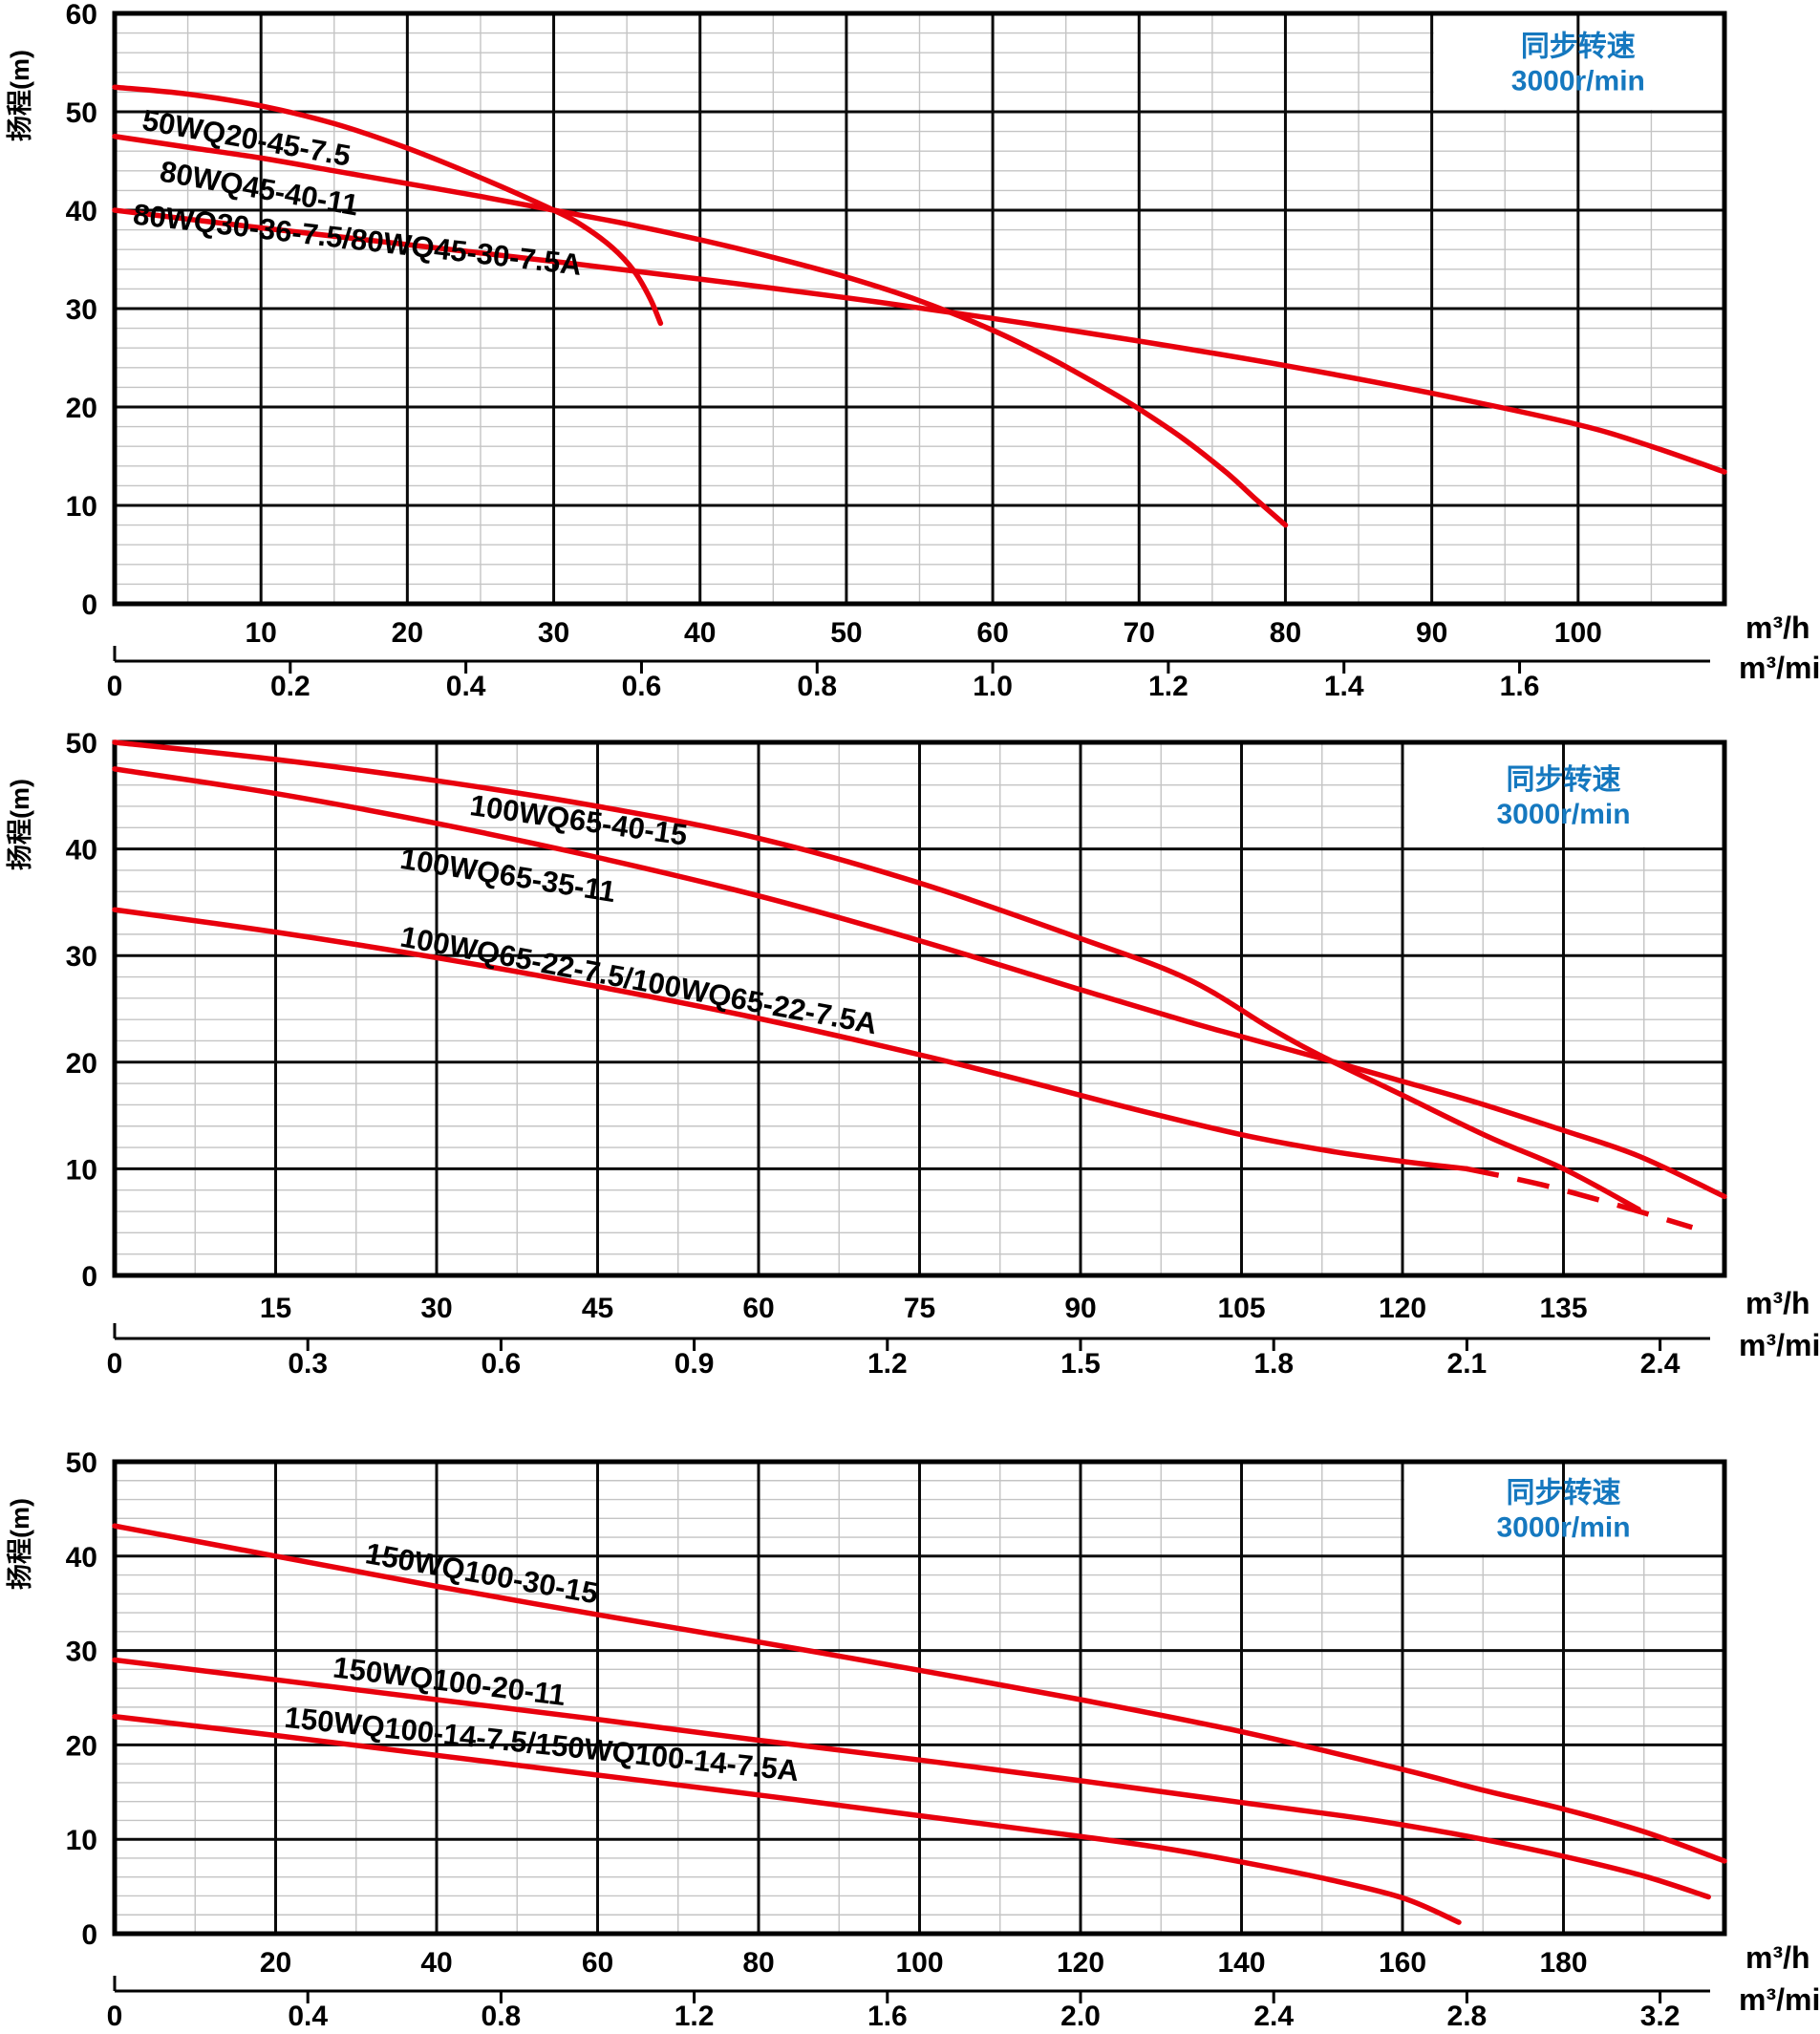 Image resolution: width=1820 pixels, height=2034 pixels. I want to click on x-tick-label: 140, so click(1241, 1963).